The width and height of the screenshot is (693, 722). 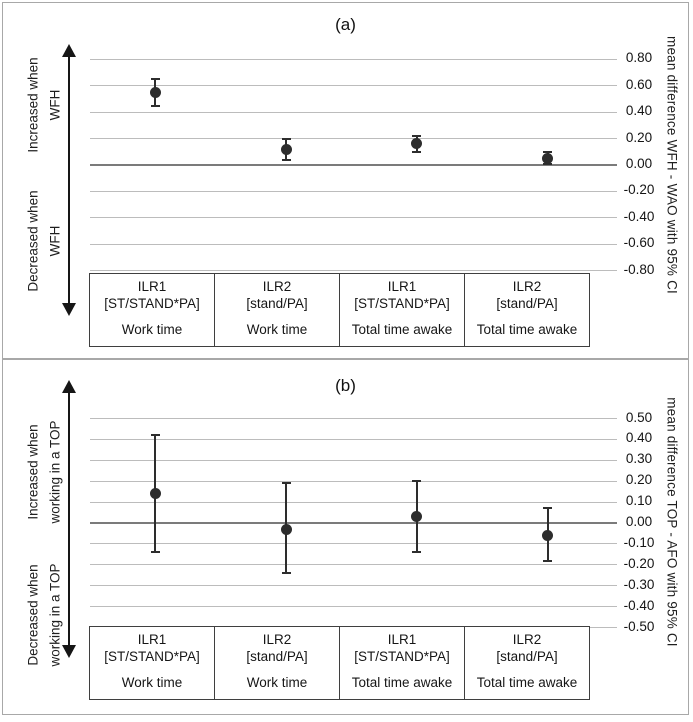 I want to click on category-cell: ILR1 [ST/STAND*PA] Work time, so click(x=152, y=310).